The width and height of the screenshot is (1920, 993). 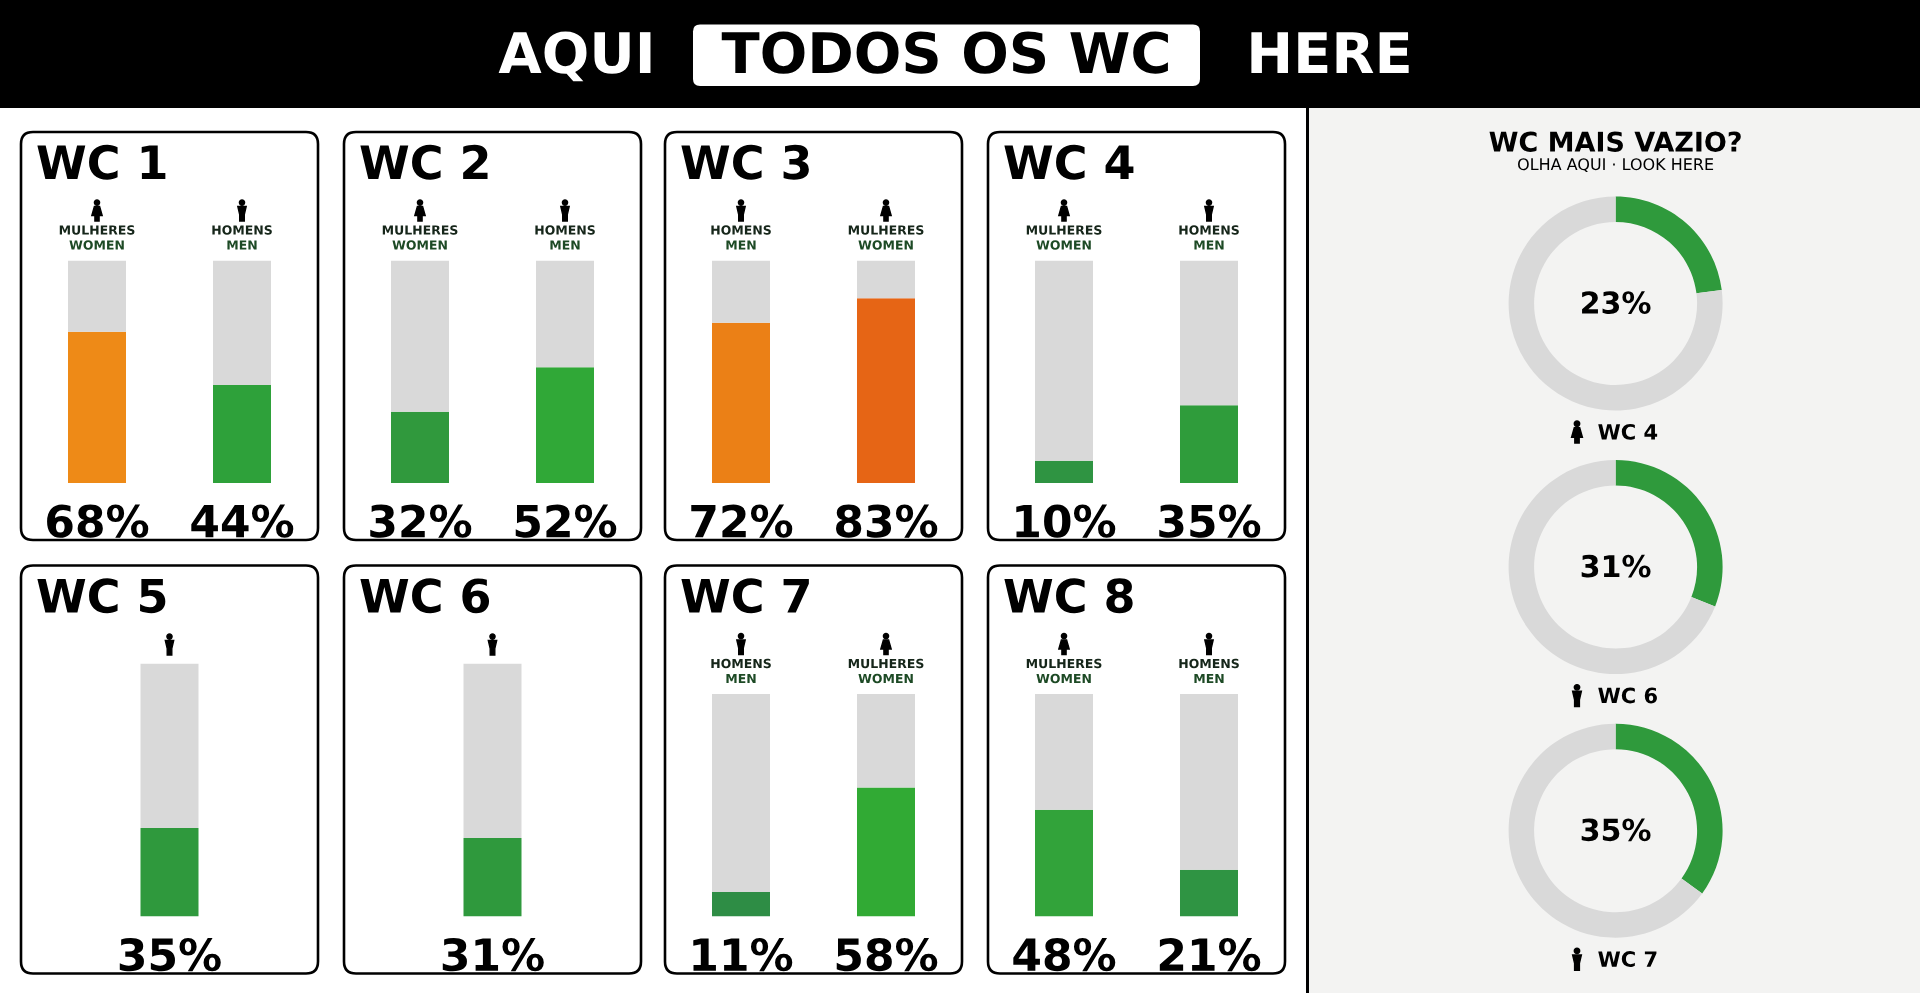 I want to click on chart-title: WC 2, so click(x=424, y=162).